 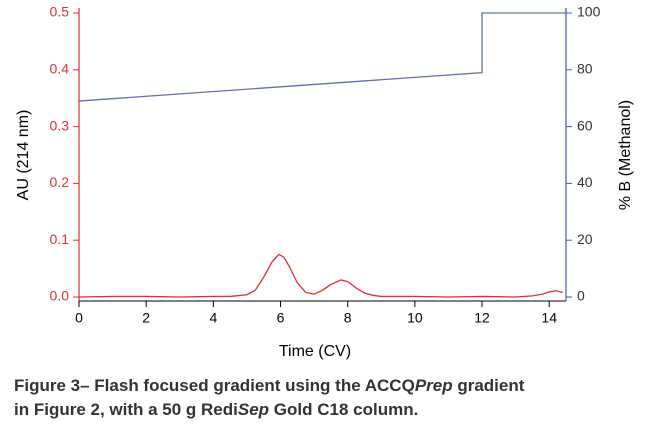 I want to click on x-tick-label: 4, so click(x=213, y=318).